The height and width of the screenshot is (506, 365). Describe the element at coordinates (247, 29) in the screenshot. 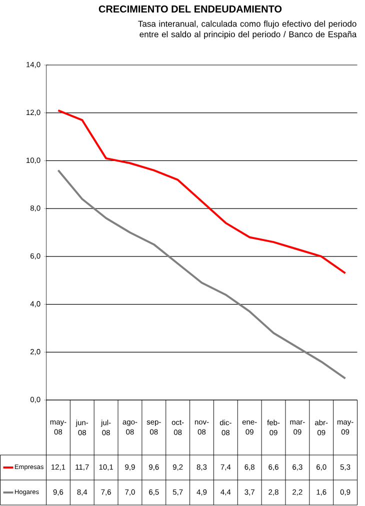

I see `chart-subtitle: Tasa interanual, calculada como flujo efectivo del periodo entre el saldo al principio del periodo / Banco de España` at that location.